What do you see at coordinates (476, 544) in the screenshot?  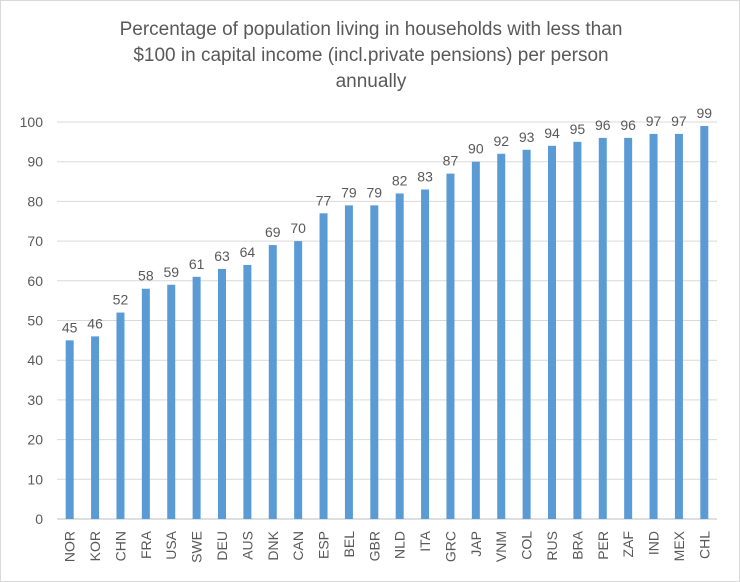 I see `x-tick-label: JAP` at bounding box center [476, 544].